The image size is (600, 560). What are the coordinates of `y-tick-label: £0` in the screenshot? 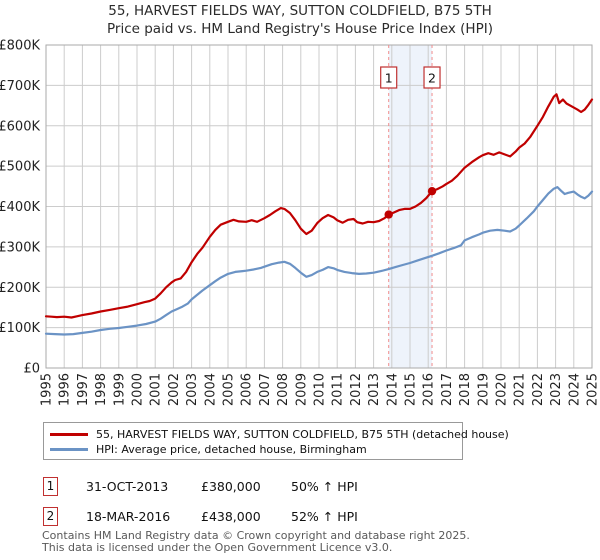 It's located at (31, 369).